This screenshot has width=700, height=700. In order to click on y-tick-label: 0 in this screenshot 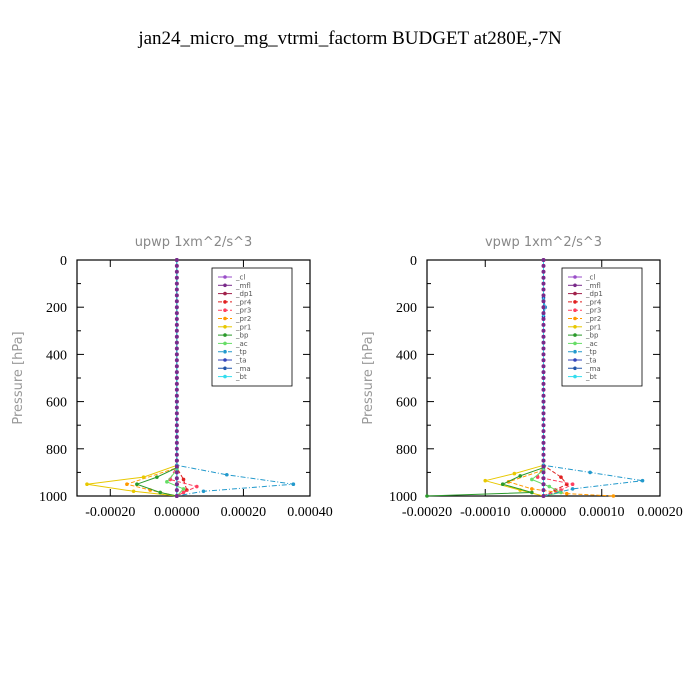, I will do `click(413, 261)`.